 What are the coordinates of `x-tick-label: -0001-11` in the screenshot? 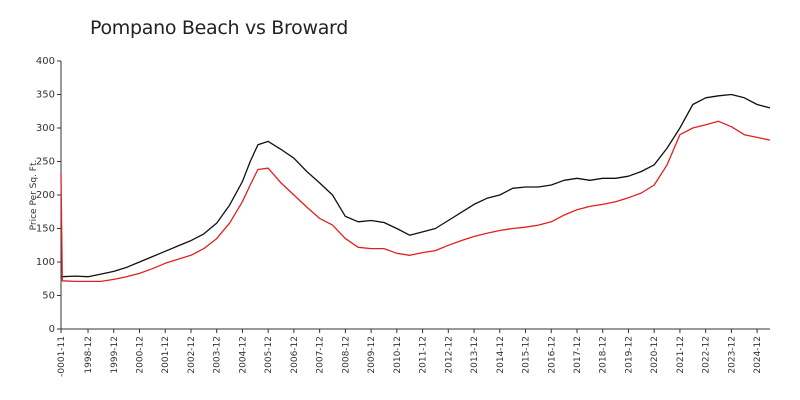 It's located at (62, 356).